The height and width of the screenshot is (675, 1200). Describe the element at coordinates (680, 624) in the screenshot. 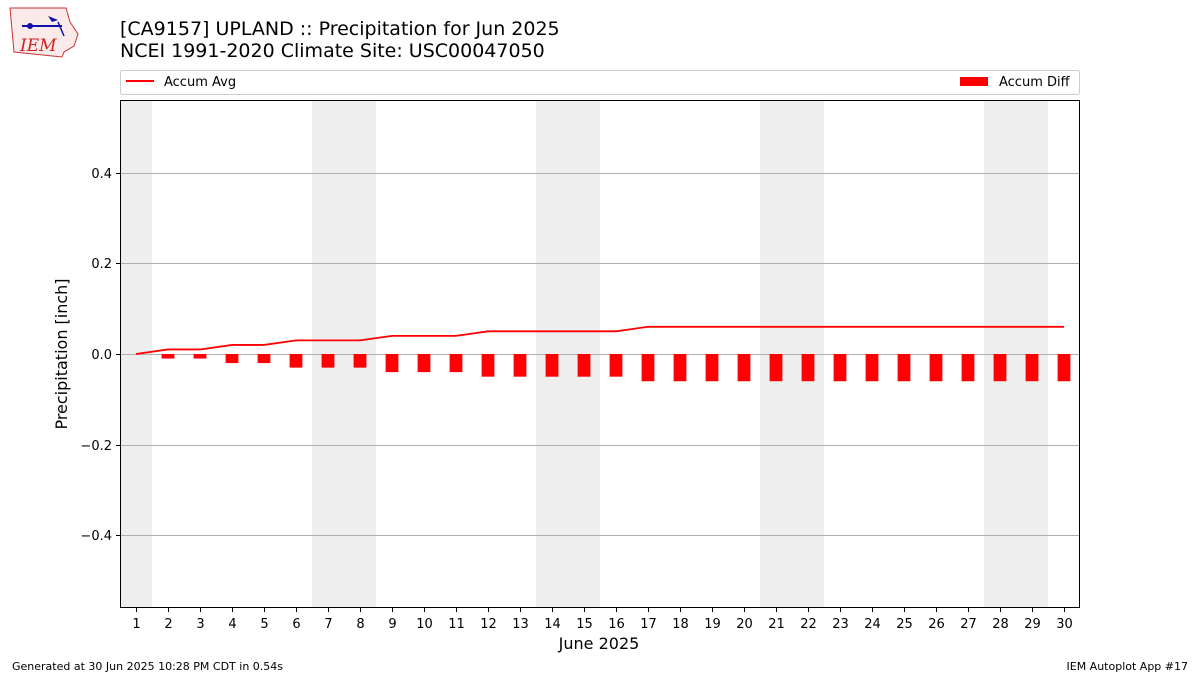

I see `x-tick-label: 18` at that location.